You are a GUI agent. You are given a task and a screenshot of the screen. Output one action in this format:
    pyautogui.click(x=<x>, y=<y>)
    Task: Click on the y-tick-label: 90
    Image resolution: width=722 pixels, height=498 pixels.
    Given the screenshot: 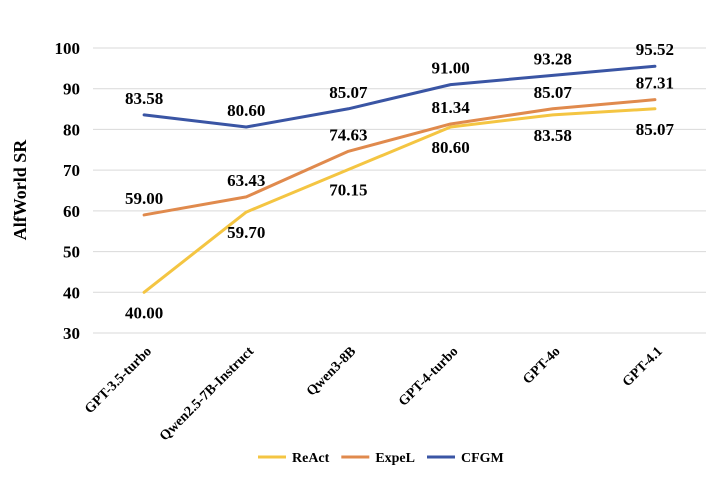 What is the action you would take?
    pyautogui.click(x=71, y=89)
    